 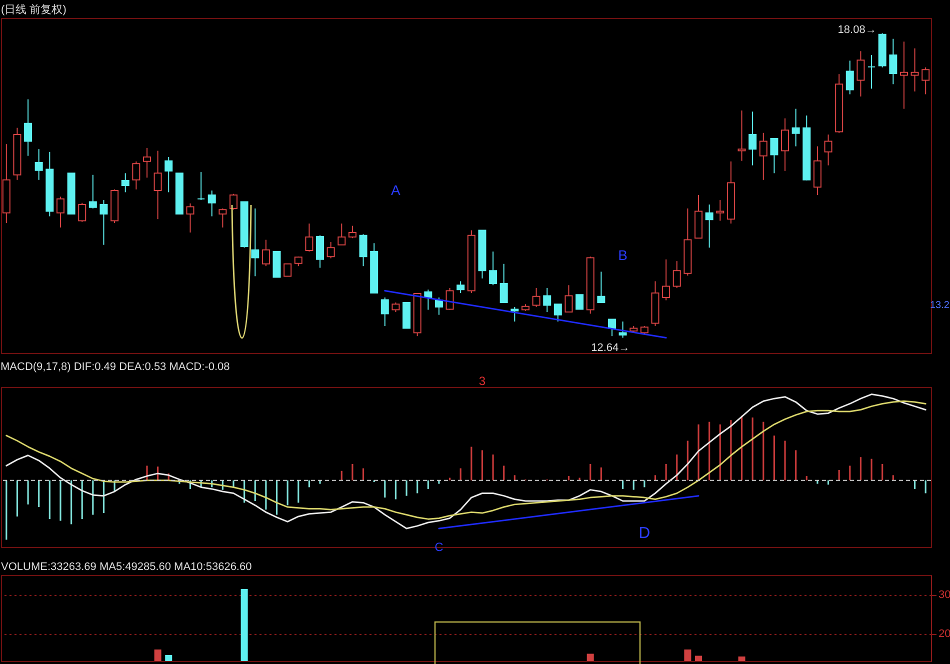 What do you see at coordinates (857, 30) in the screenshot?
I see `annotation: 18.08→` at bounding box center [857, 30].